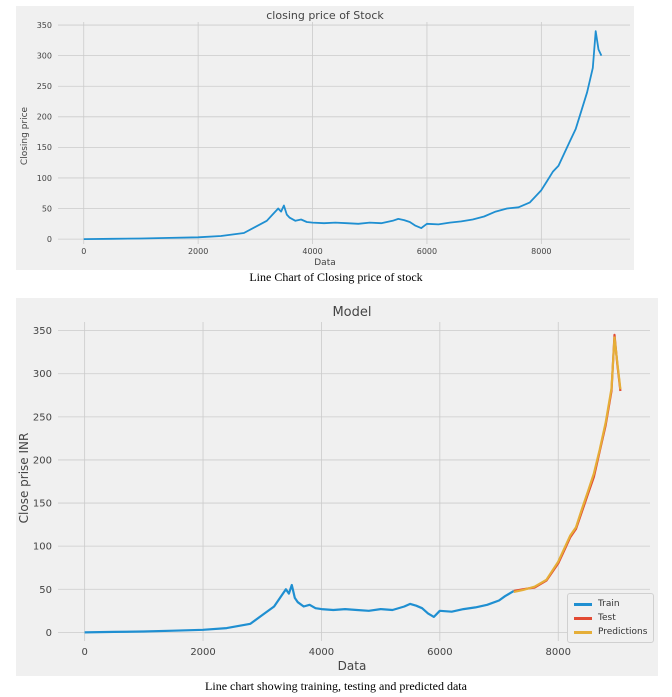 The height and width of the screenshot is (697, 672). I want to click on series-line-test, so click(567, 463).